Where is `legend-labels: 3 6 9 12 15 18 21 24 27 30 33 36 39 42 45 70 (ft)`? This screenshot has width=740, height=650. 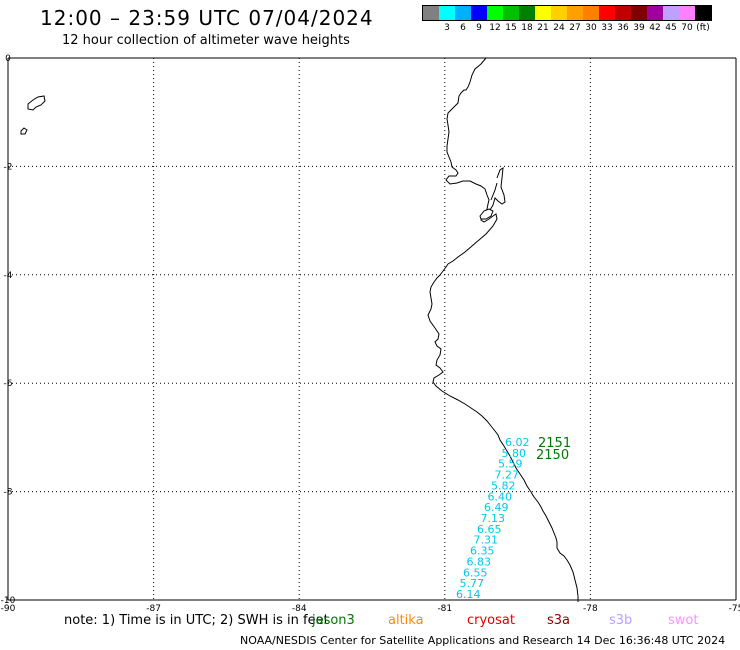 legend-labels: 3 6 9 12 15 18 21 24 27 30 33 36 39 42 45 70 (ft) is located at coordinates (567, 27).